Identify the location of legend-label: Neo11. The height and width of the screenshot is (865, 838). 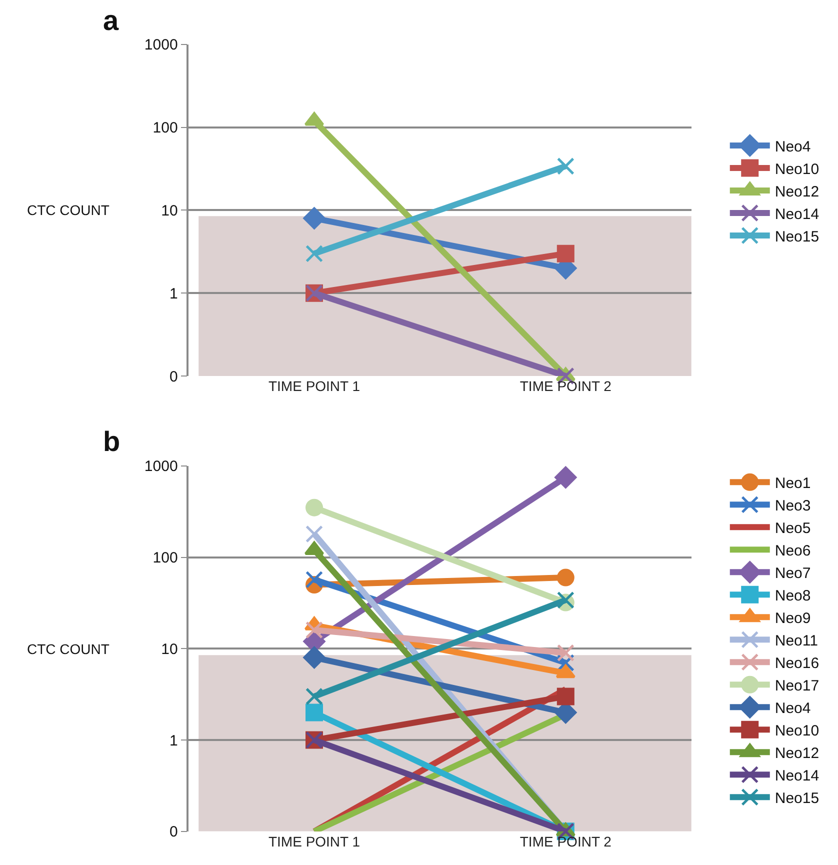
(796, 641).